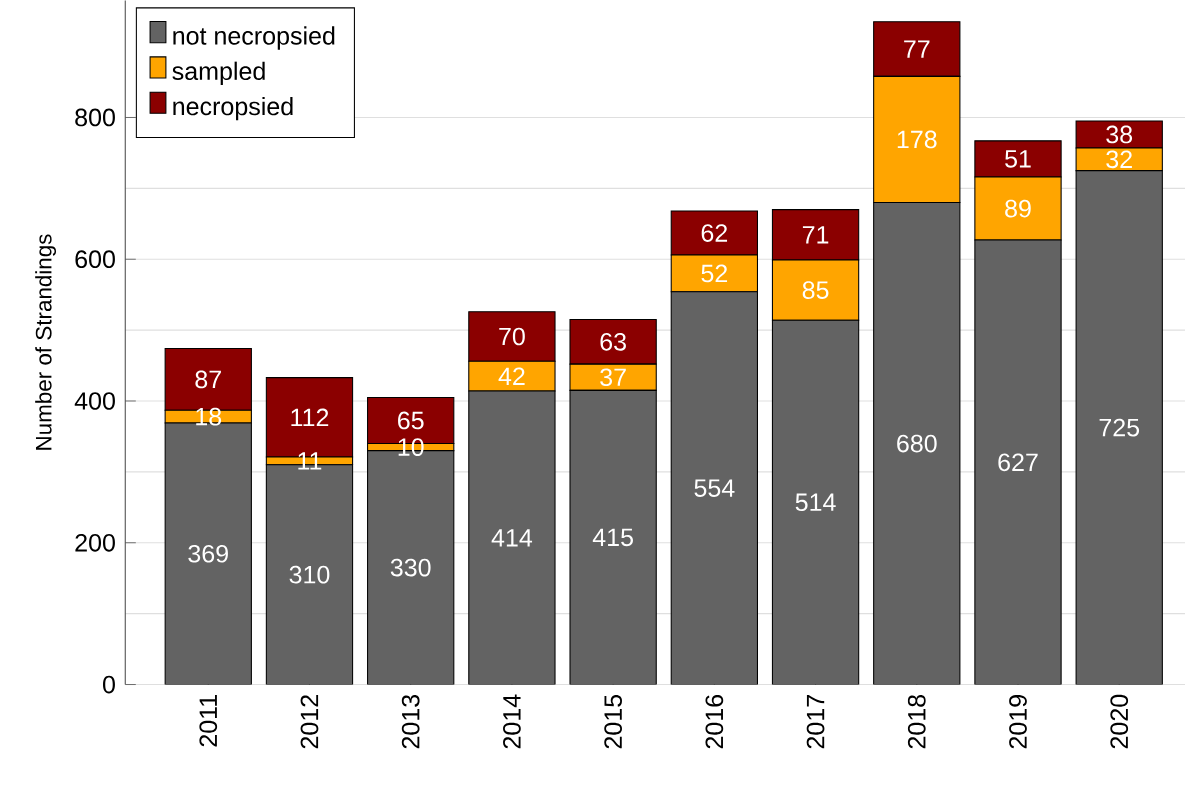  Describe the element at coordinates (1018, 208) in the screenshot. I see `data-label: 89` at that location.